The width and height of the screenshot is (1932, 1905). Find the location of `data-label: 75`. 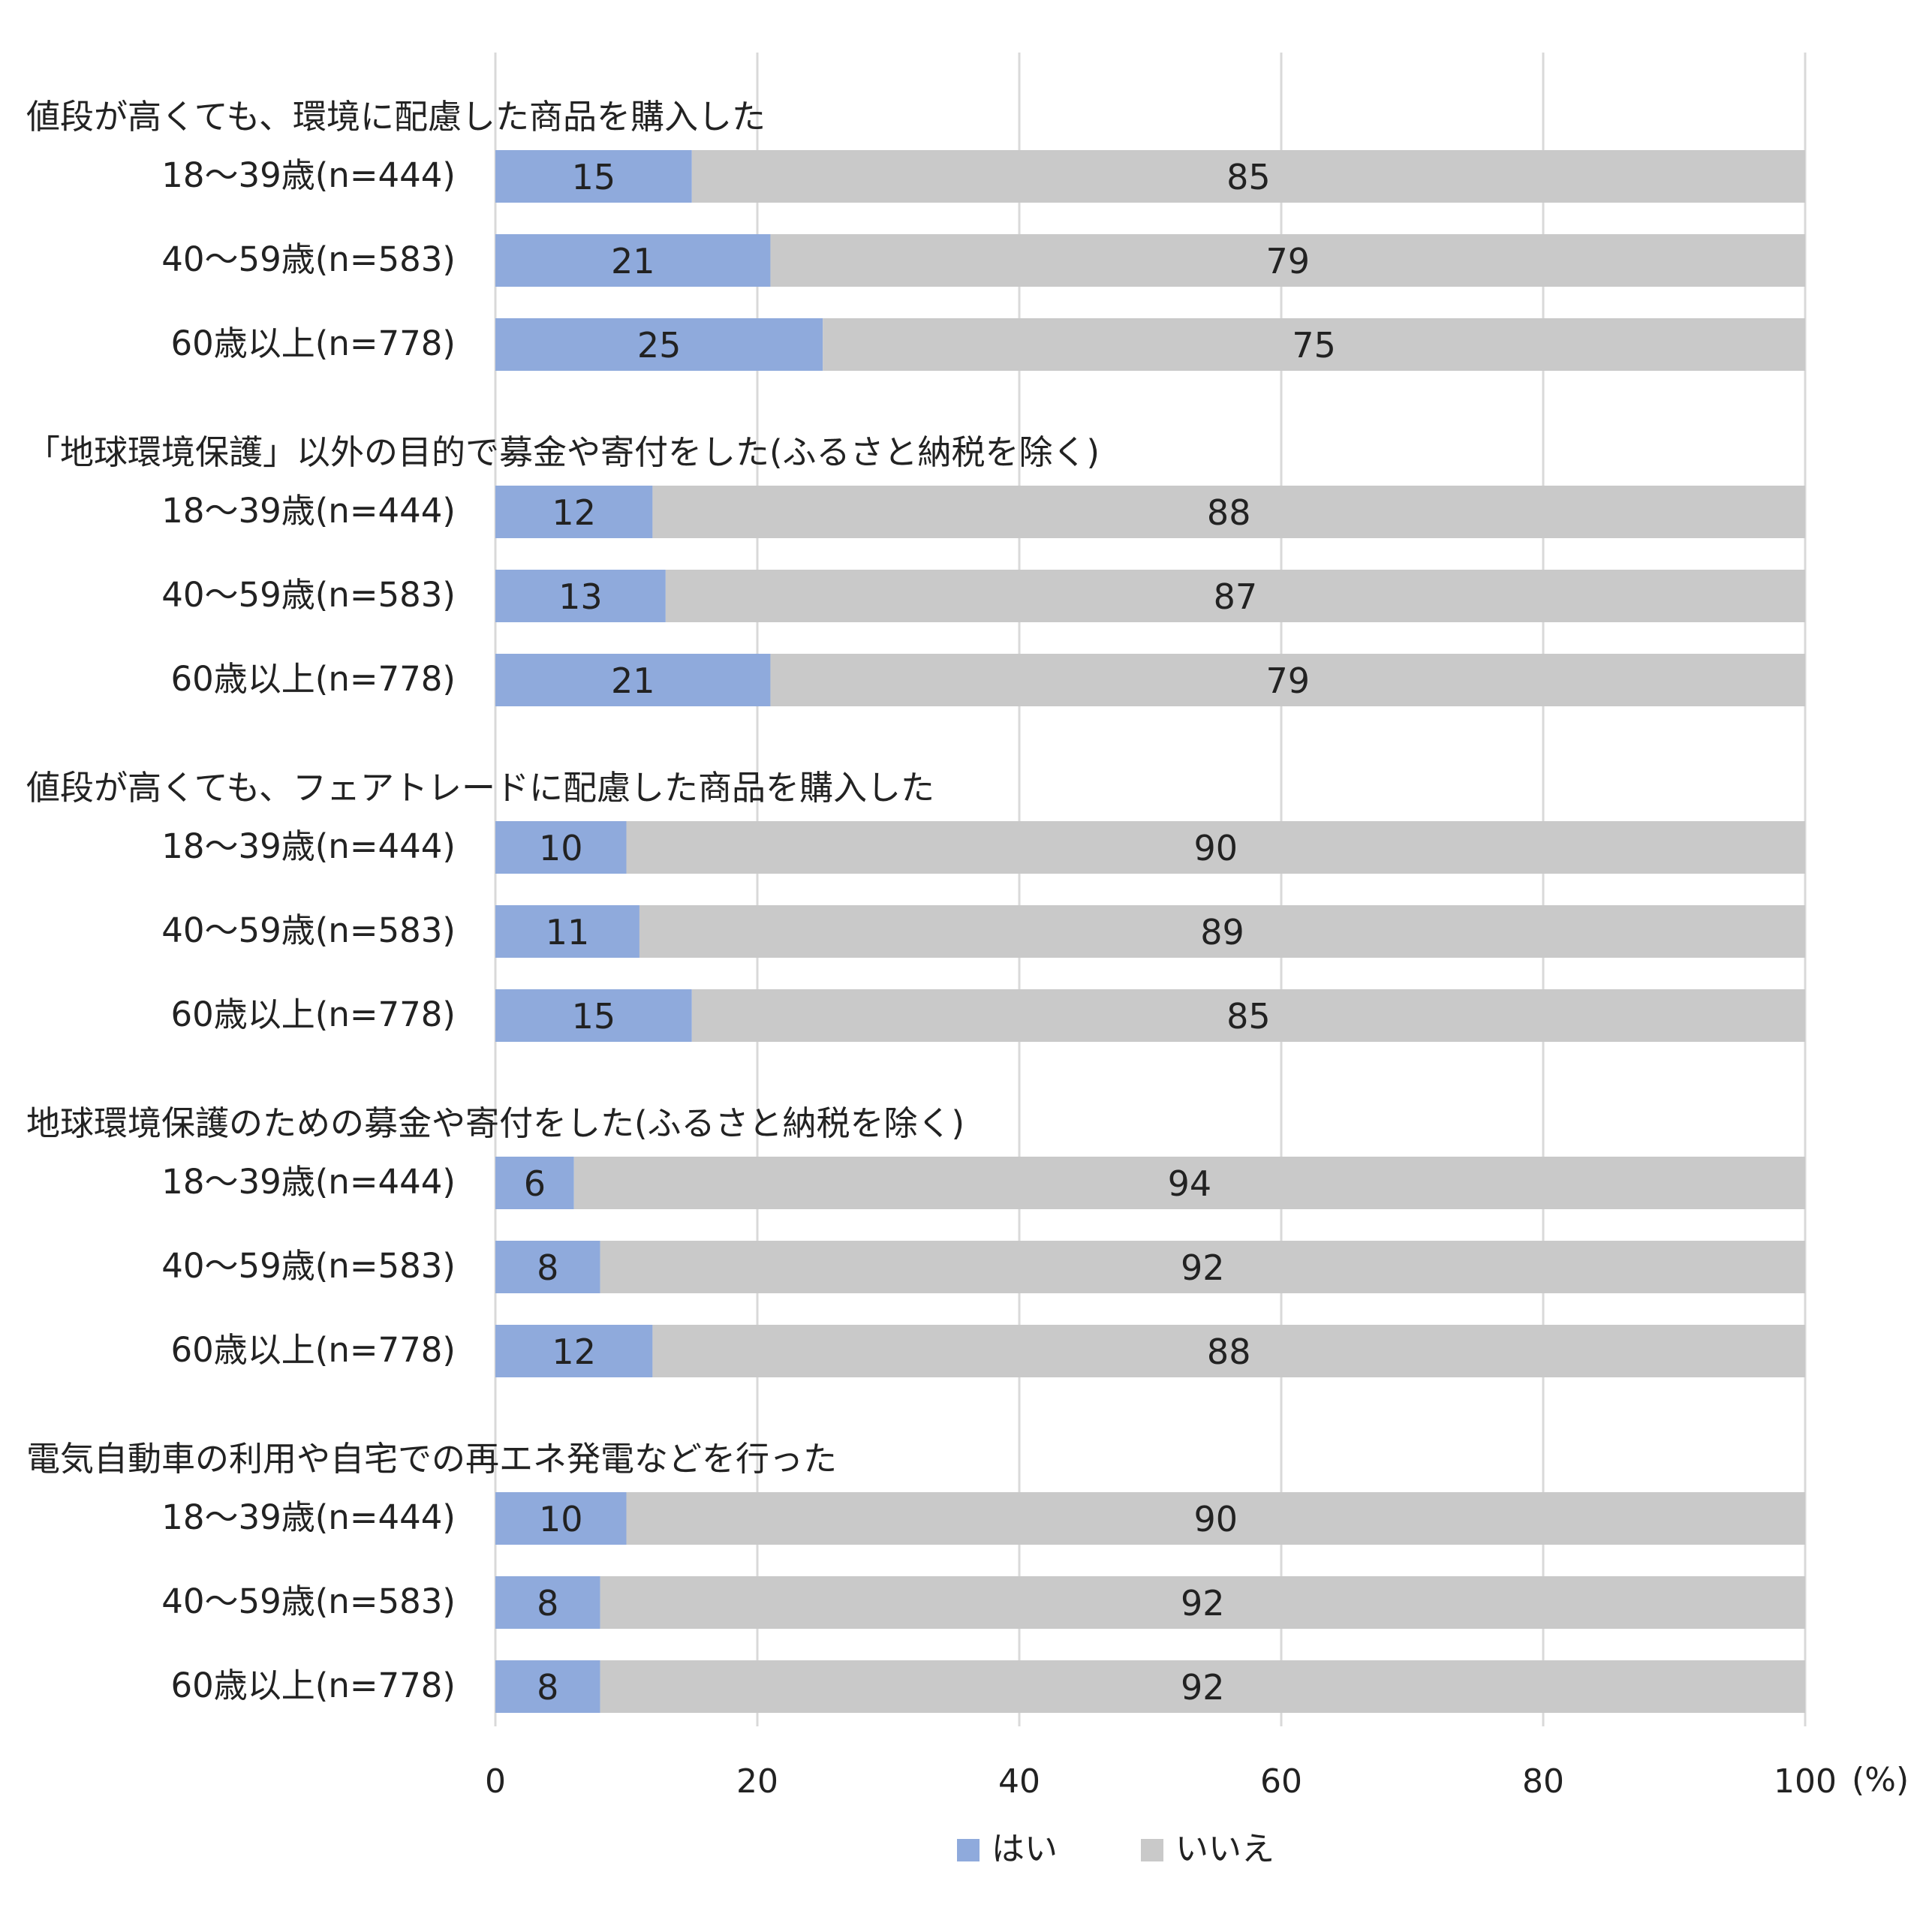

data-label: 75 is located at coordinates (1314, 345).